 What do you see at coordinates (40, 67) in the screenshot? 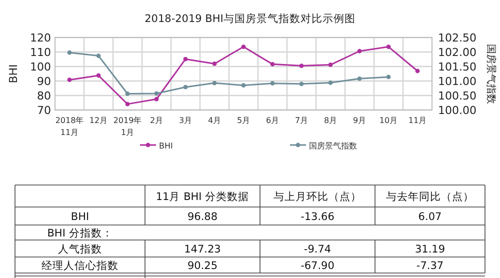
I see `y-tick-label: 100` at bounding box center [40, 67].